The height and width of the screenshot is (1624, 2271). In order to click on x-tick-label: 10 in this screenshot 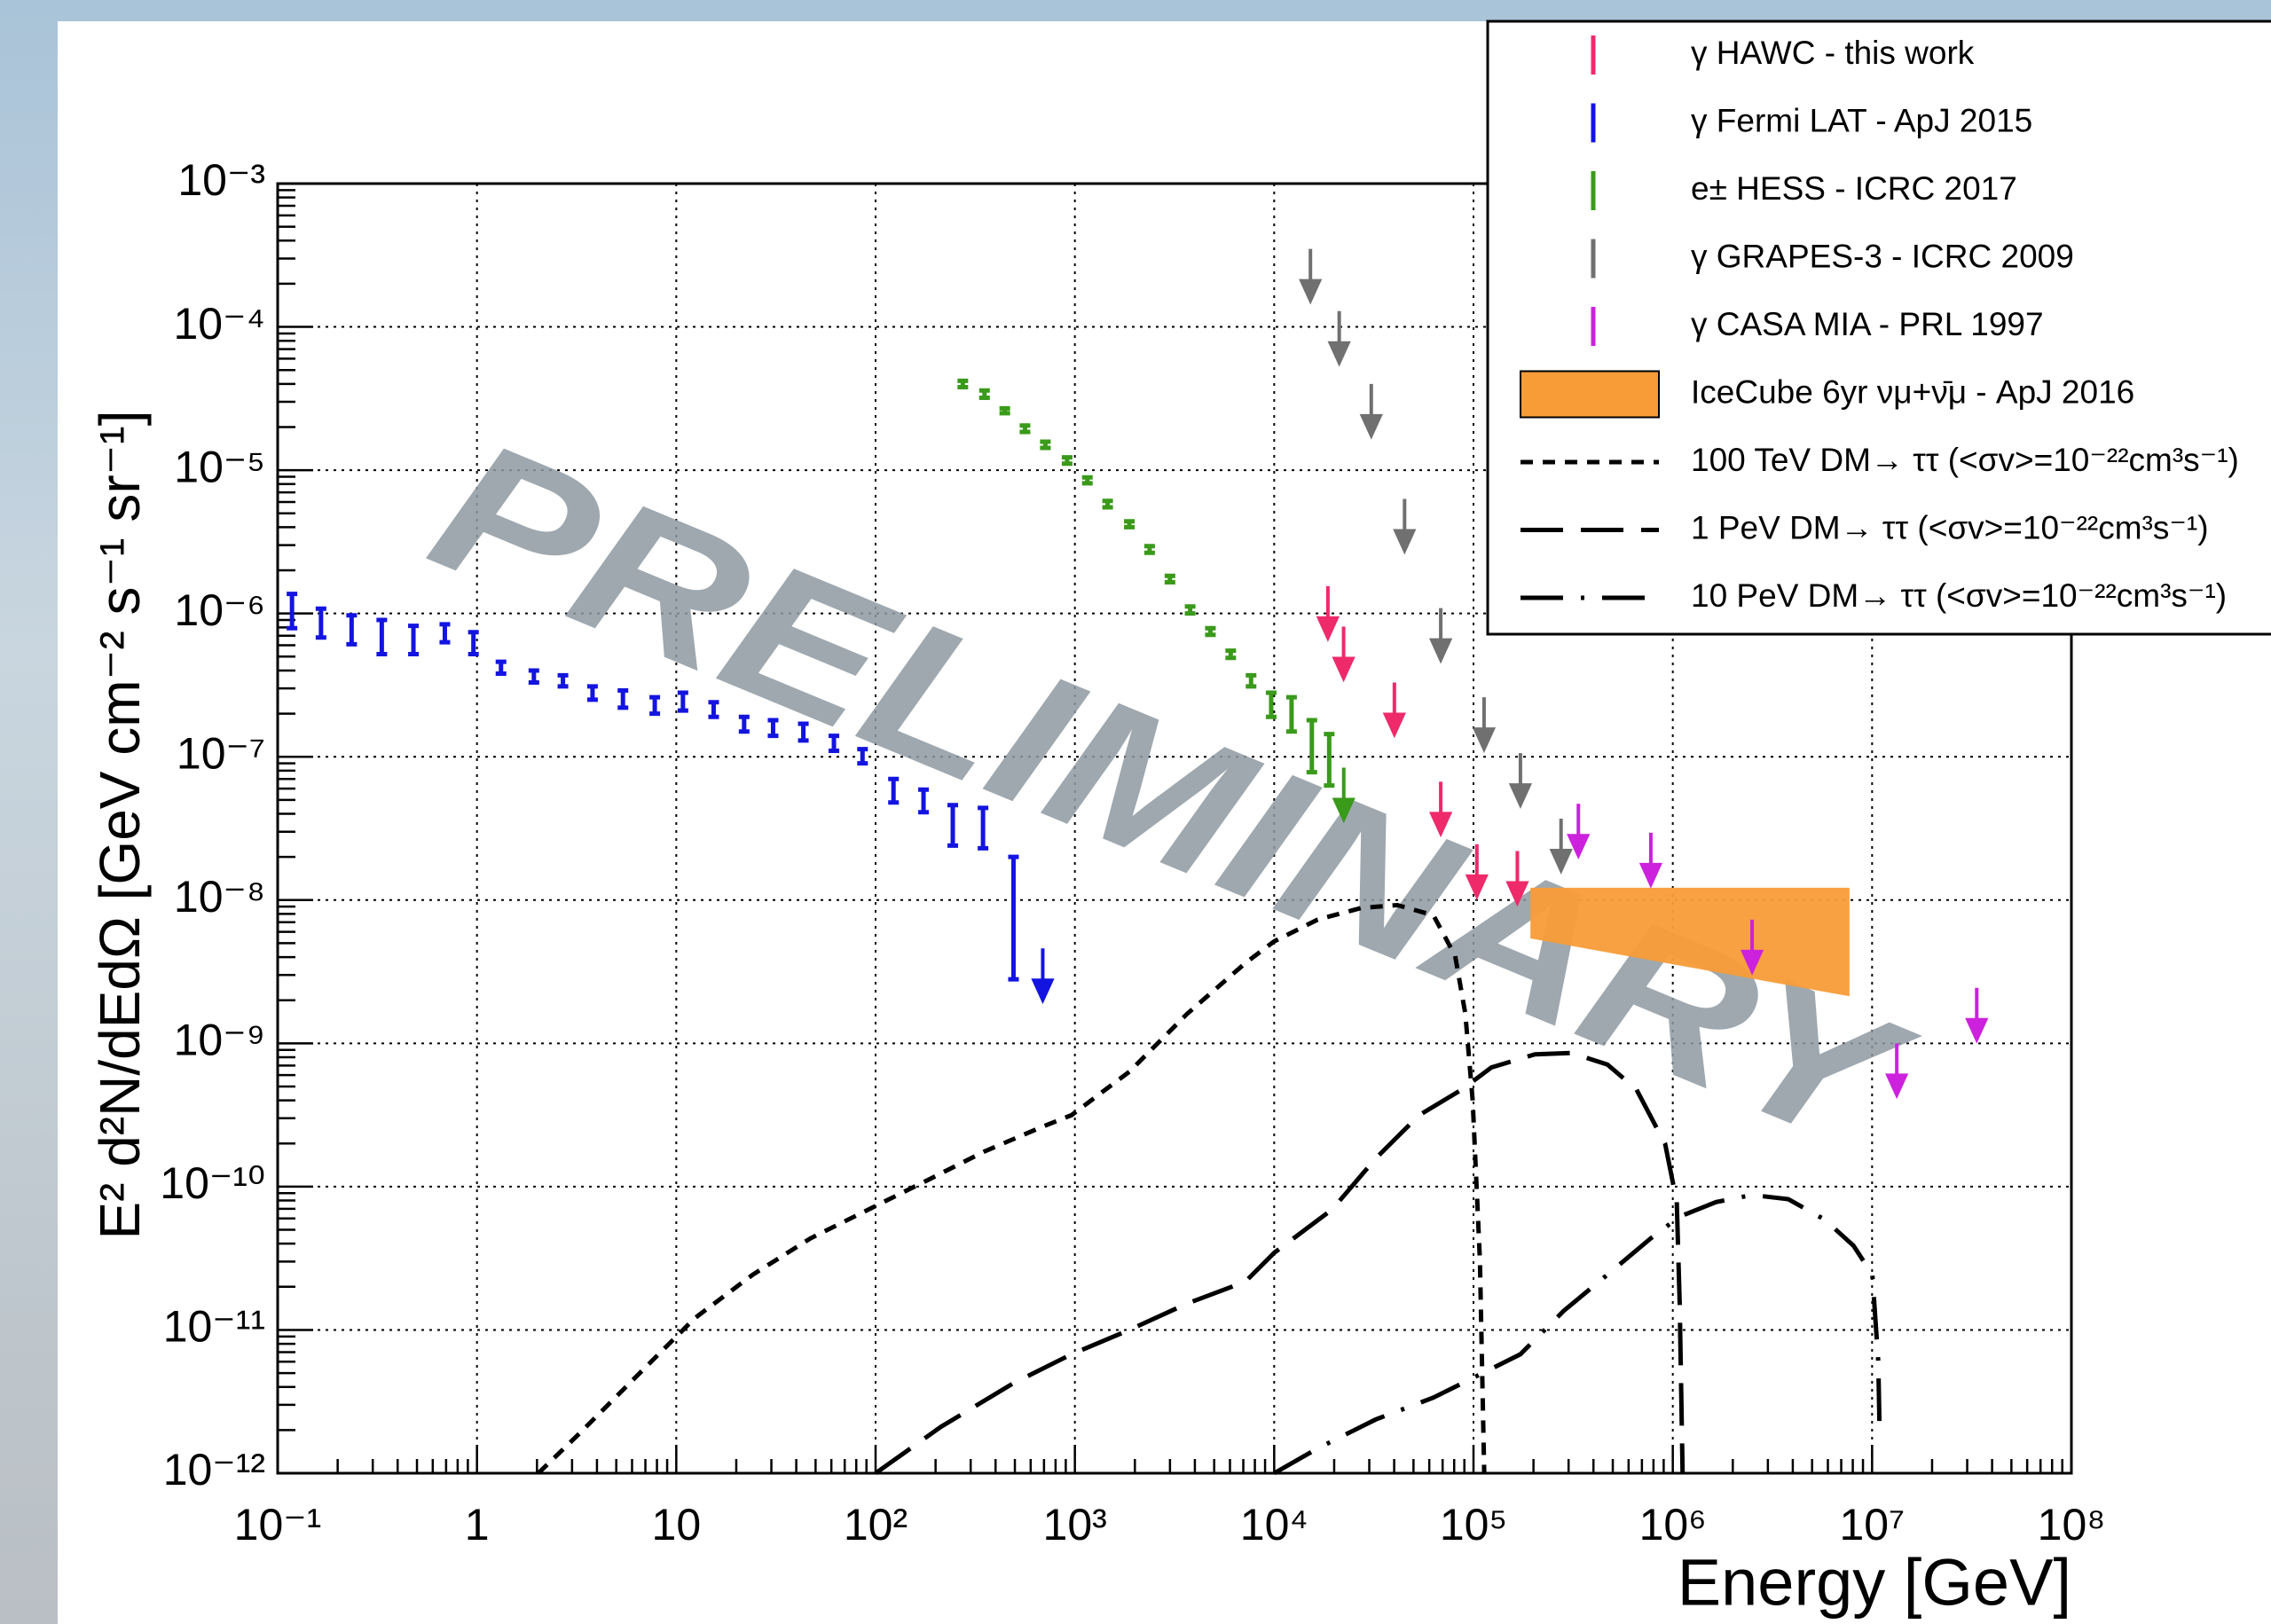, I will do `click(677, 1525)`.